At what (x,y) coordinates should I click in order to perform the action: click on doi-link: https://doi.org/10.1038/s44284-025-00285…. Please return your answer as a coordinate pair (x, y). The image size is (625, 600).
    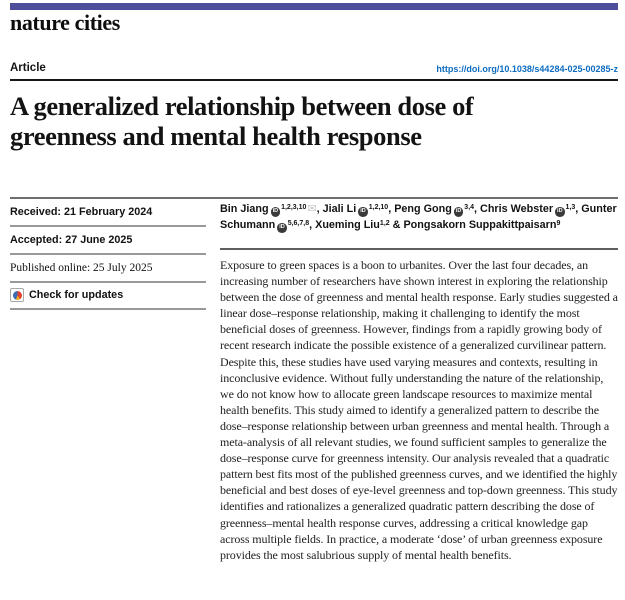
    Looking at the image, I should click on (527, 69).